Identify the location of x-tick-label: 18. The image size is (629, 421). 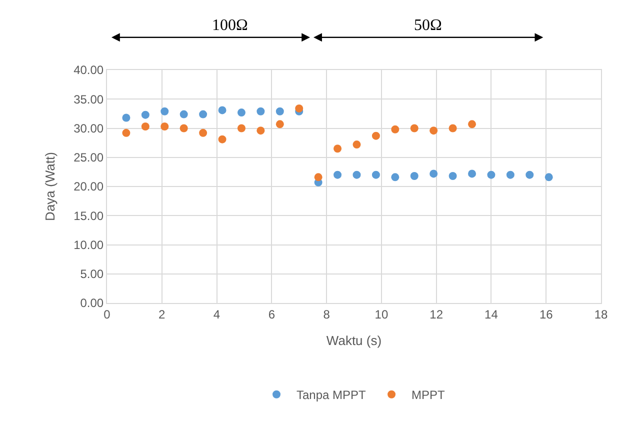
(601, 314).